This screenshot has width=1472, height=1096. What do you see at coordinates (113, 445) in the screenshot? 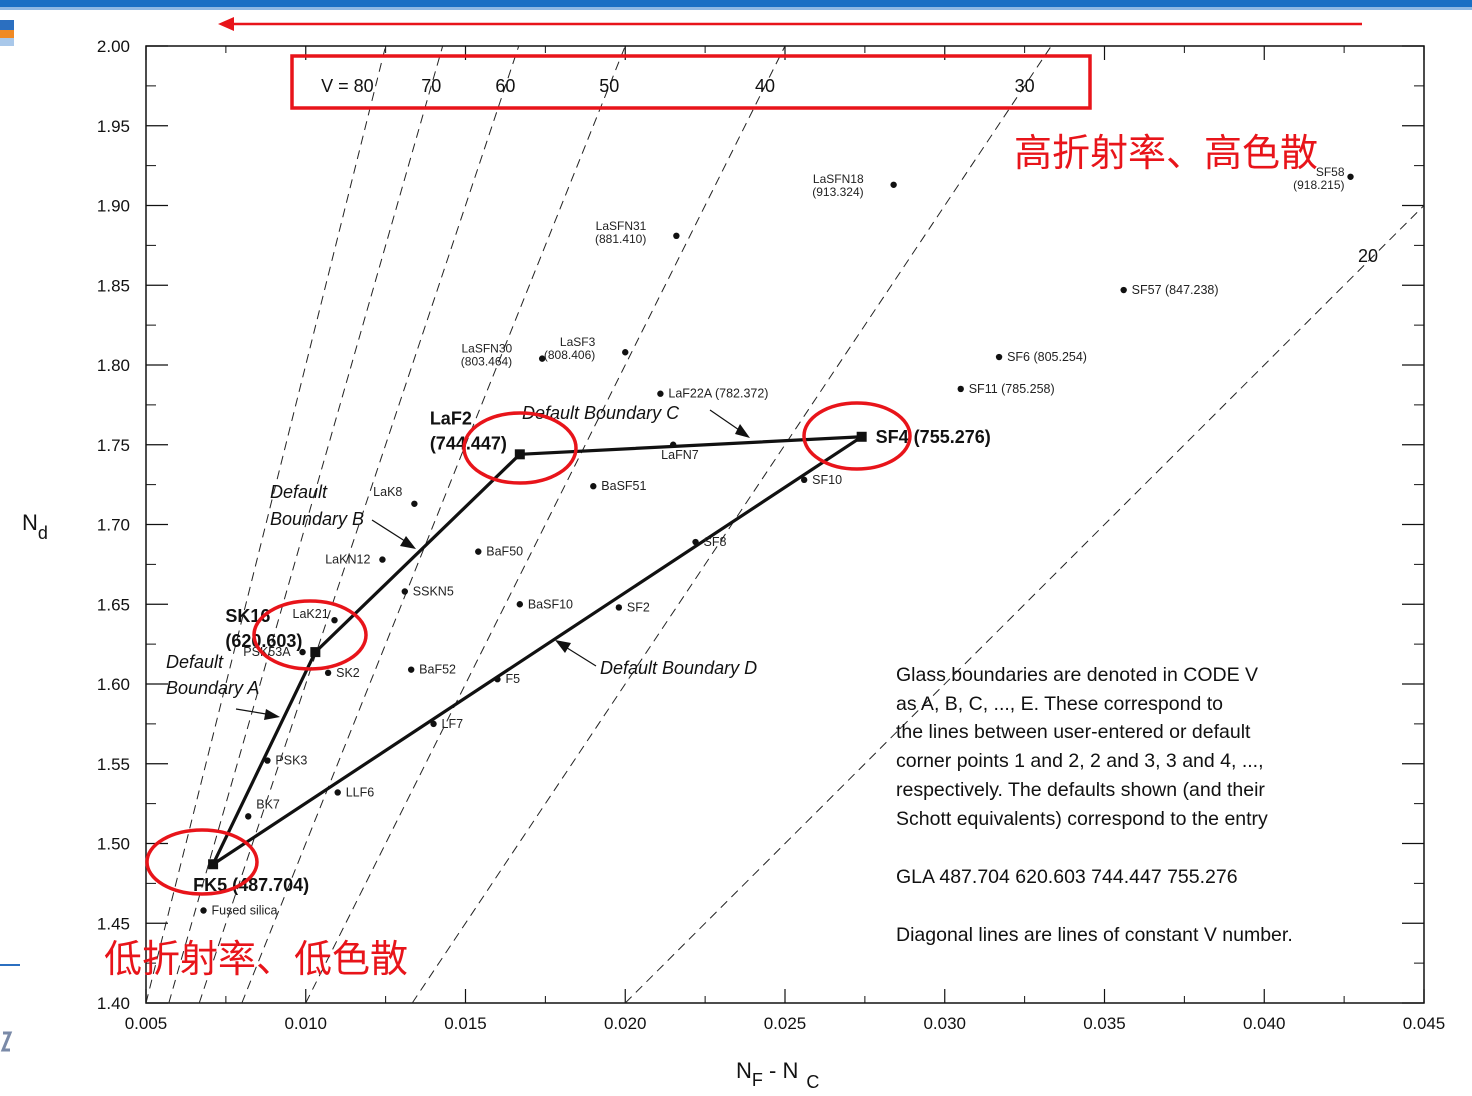
I see `y-tick-label: 1.75` at bounding box center [113, 445].